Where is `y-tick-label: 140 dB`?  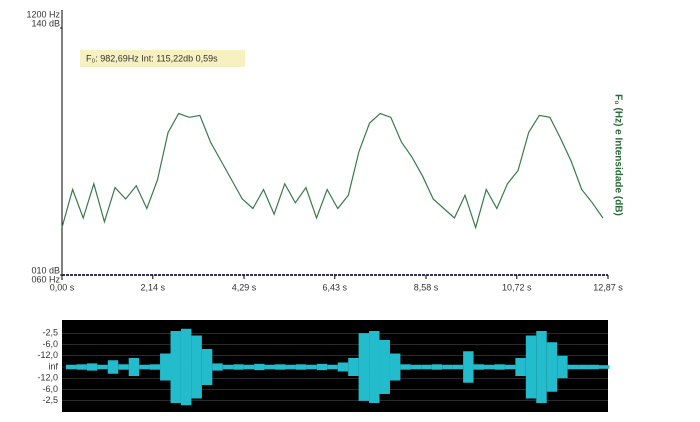 y-tick-label: 140 dB is located at coordinates (45, 23).